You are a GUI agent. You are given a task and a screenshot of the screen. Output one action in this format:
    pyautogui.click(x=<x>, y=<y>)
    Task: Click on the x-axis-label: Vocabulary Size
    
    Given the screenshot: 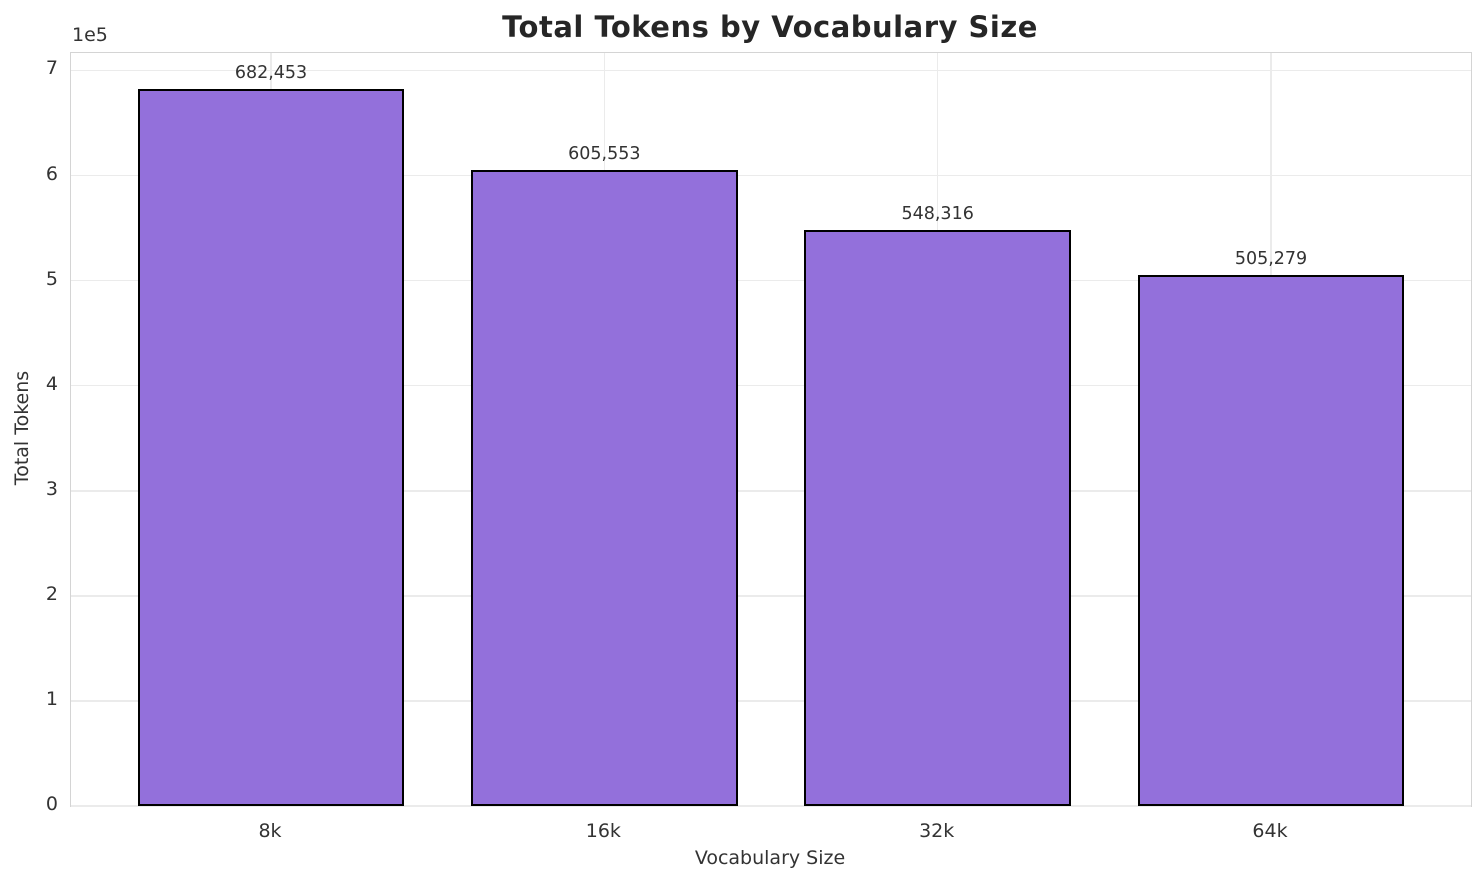 What is the action you would take?
    pyautogui.click(x=770, y=858)
    